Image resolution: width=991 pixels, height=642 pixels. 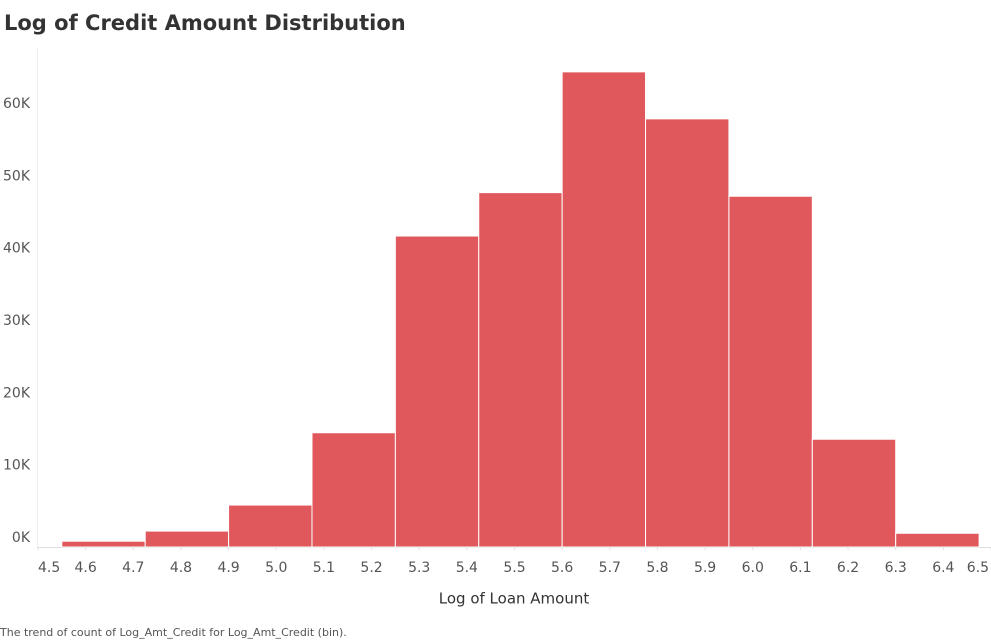 I want to click on y-tick-label: 0K, so click(x=21, y=538).